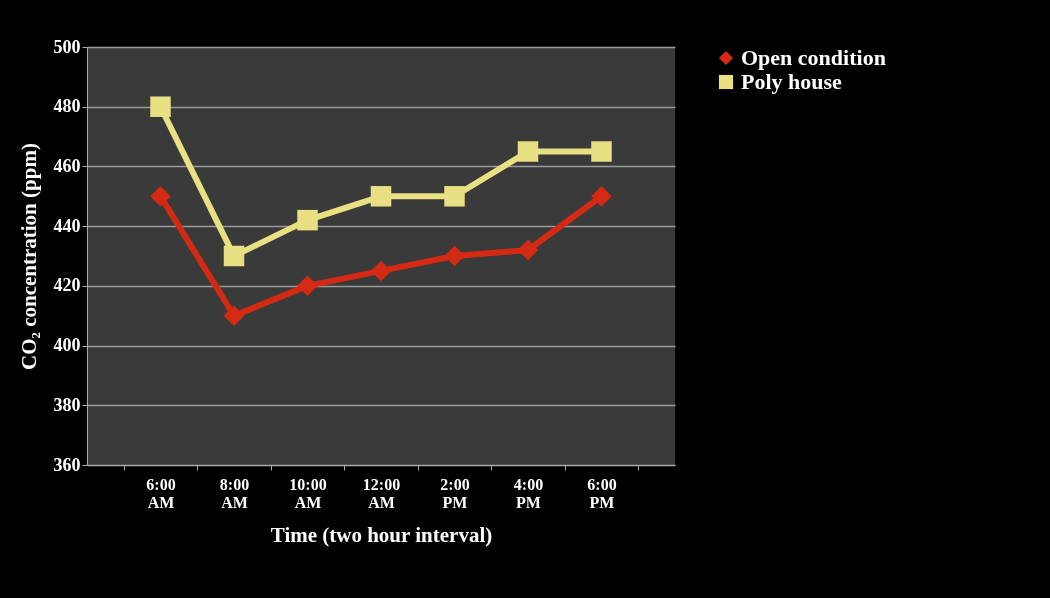  What do you see at coordinates (528, 493) in the screenshot?
I see `x-tick-label: 4:00 PM` at bounding box center [528, 493].